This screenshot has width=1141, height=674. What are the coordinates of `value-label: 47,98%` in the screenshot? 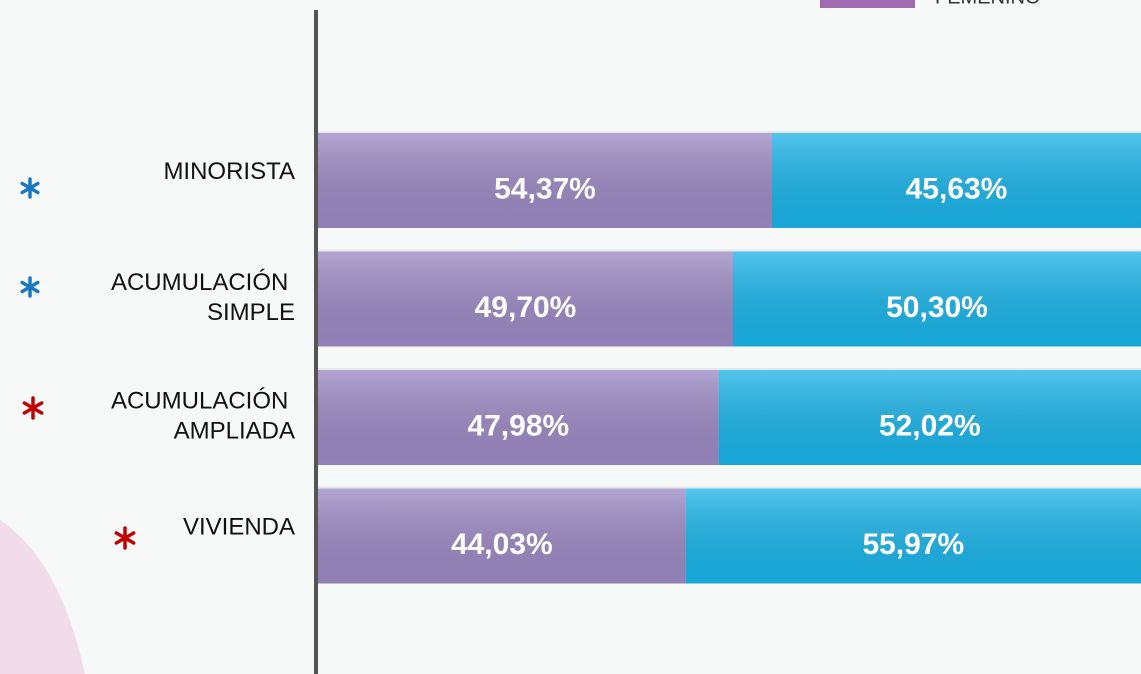 It's located at (518, 425).